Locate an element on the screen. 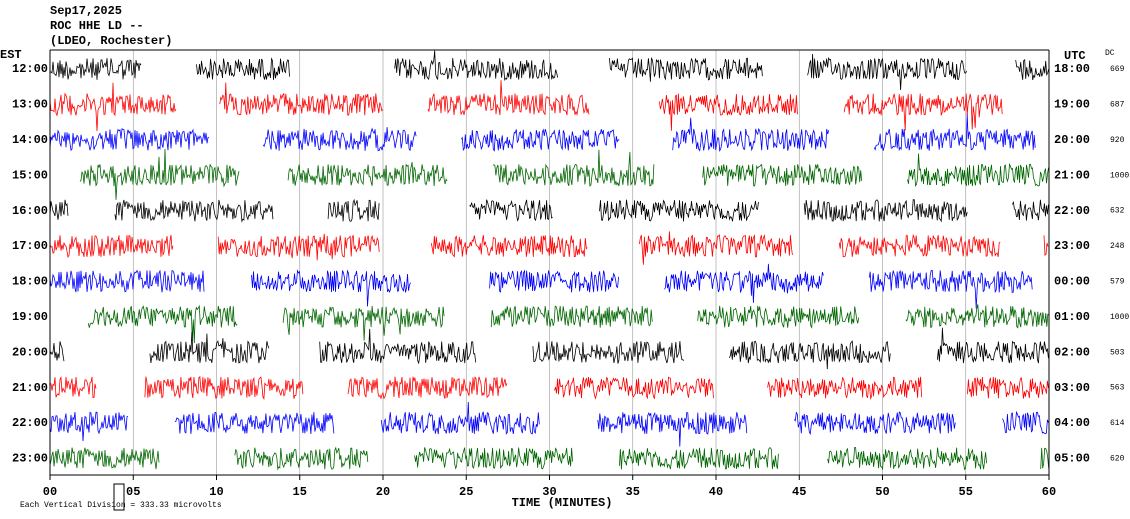 This screenshot has width=1130, height=519. est-label: 19:00 is located at coordinates (30, 317).